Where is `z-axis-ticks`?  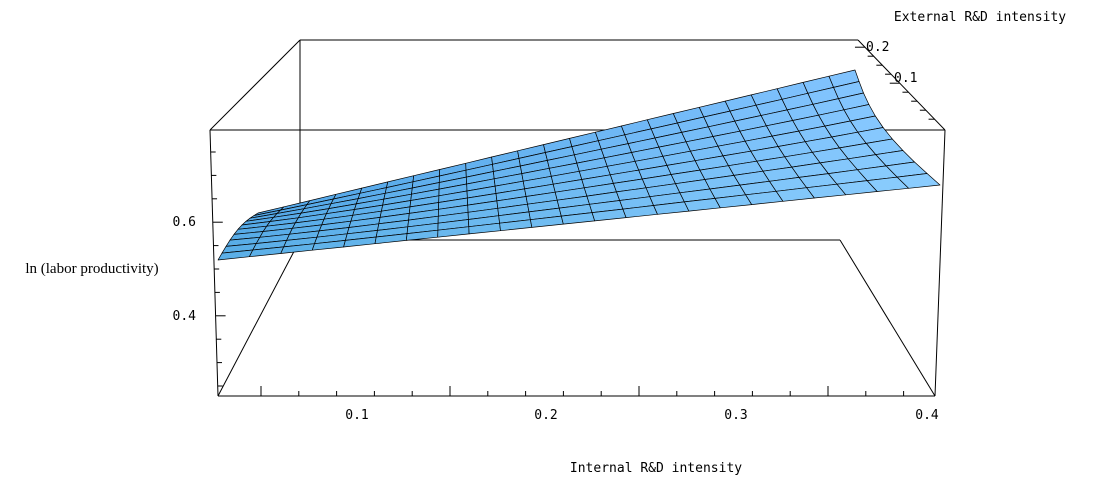 z-axis-ticks is located at coordinates (218, 269).